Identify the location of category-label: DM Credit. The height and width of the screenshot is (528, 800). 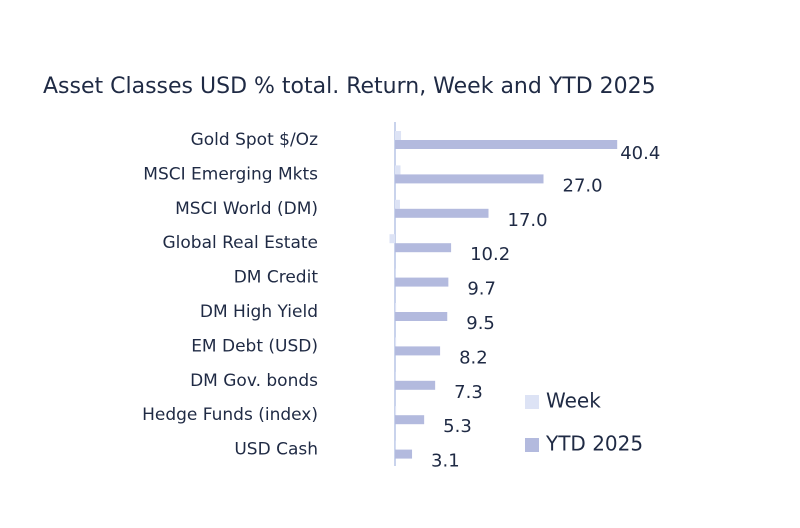
(276, 278).